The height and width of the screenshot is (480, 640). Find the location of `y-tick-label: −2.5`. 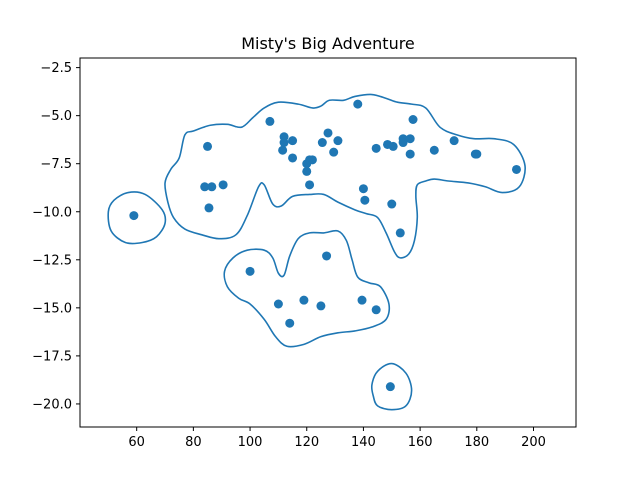

y-tick-label: −2.5 is located at coordinates (56, 68).